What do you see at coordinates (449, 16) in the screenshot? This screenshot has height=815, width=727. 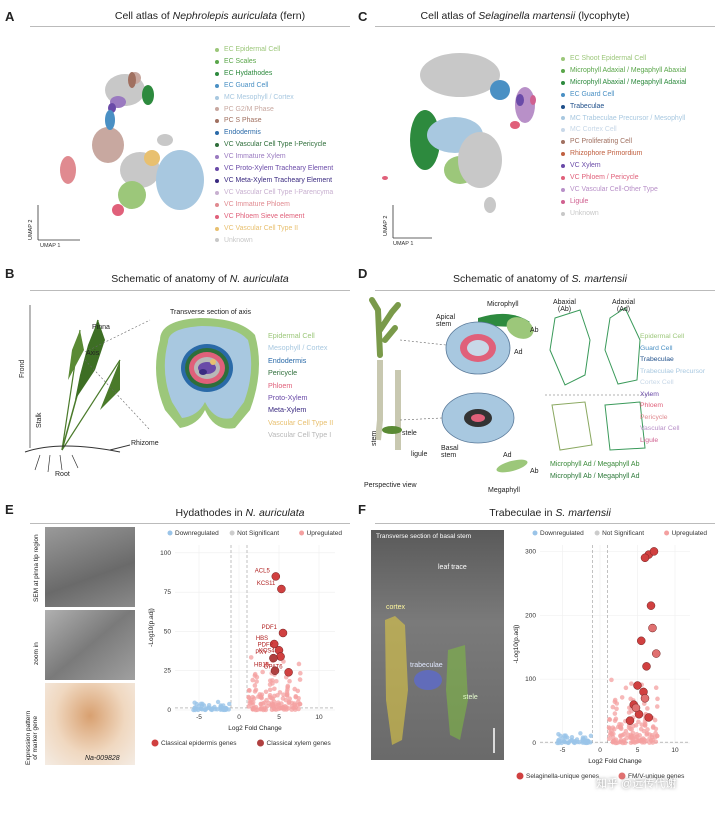 I see `title-prefix: Cell atlas of` at bounding box center [449, 16].